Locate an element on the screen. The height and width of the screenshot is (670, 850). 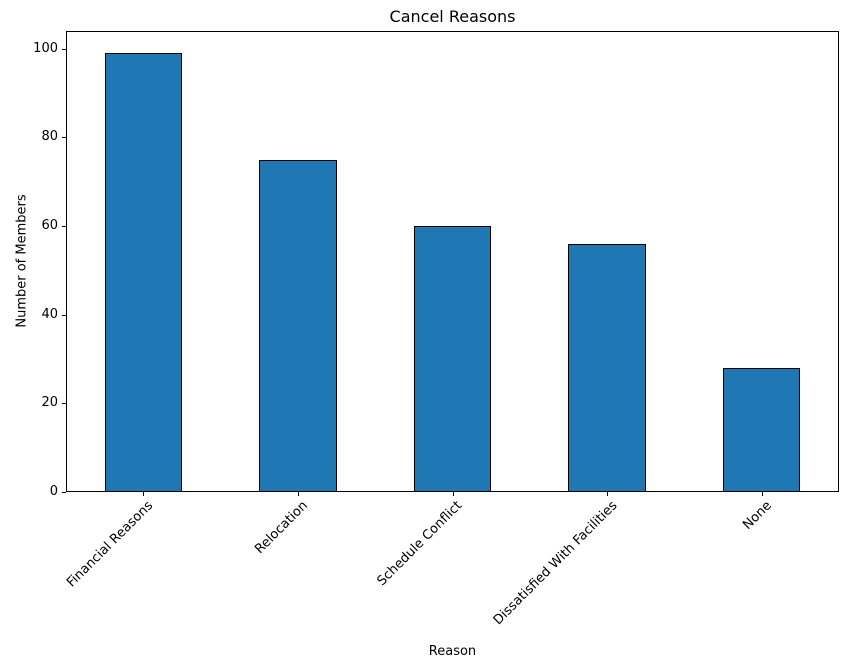
y-tick-label-100: 100 is located at coordinates (45, 48).